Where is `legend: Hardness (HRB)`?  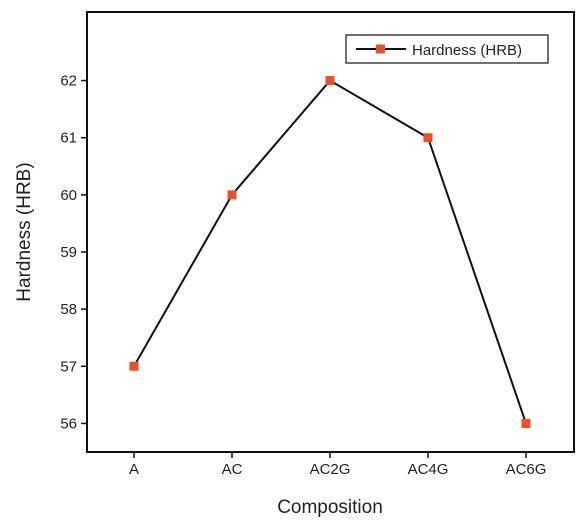
legend: Hardness (HRB) is located at coordinates (447, 49).